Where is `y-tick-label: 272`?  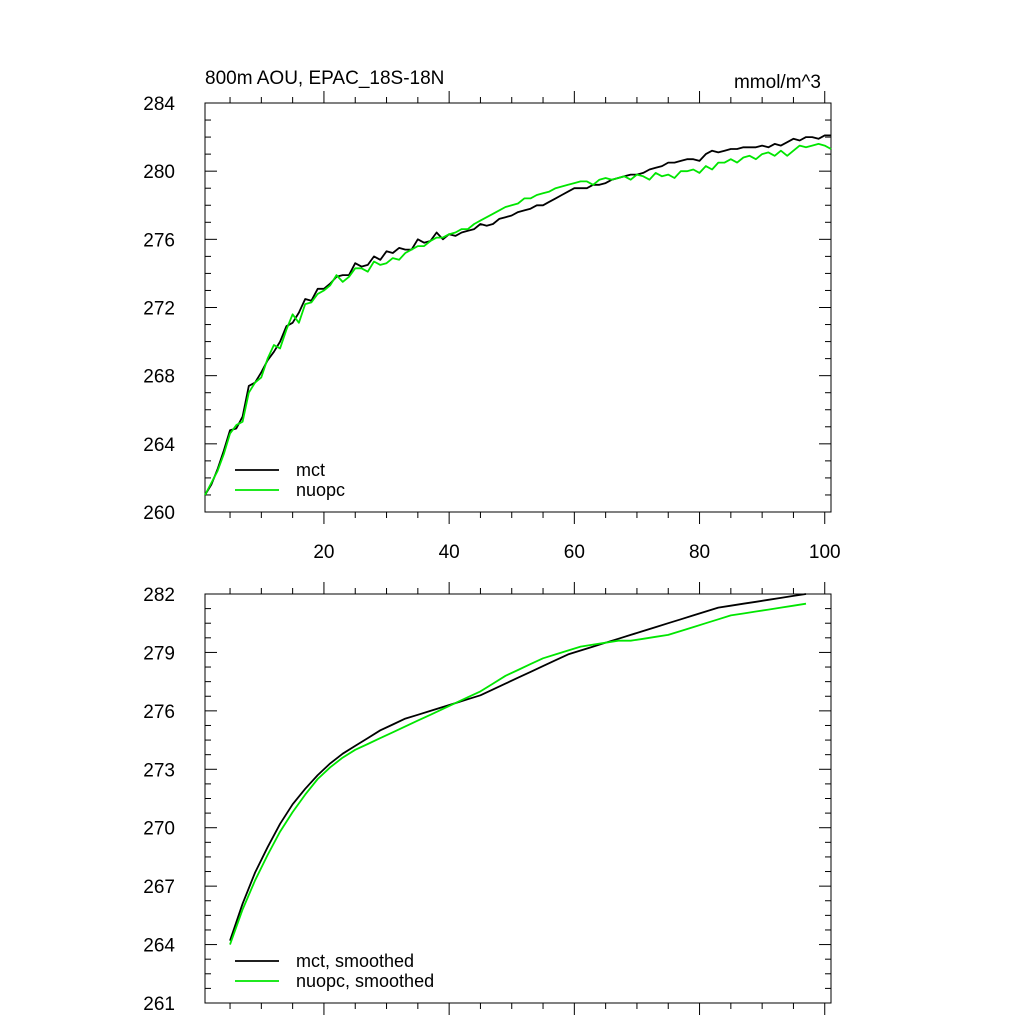 y-tick-label: 272 is located at coordinates (159, 309).